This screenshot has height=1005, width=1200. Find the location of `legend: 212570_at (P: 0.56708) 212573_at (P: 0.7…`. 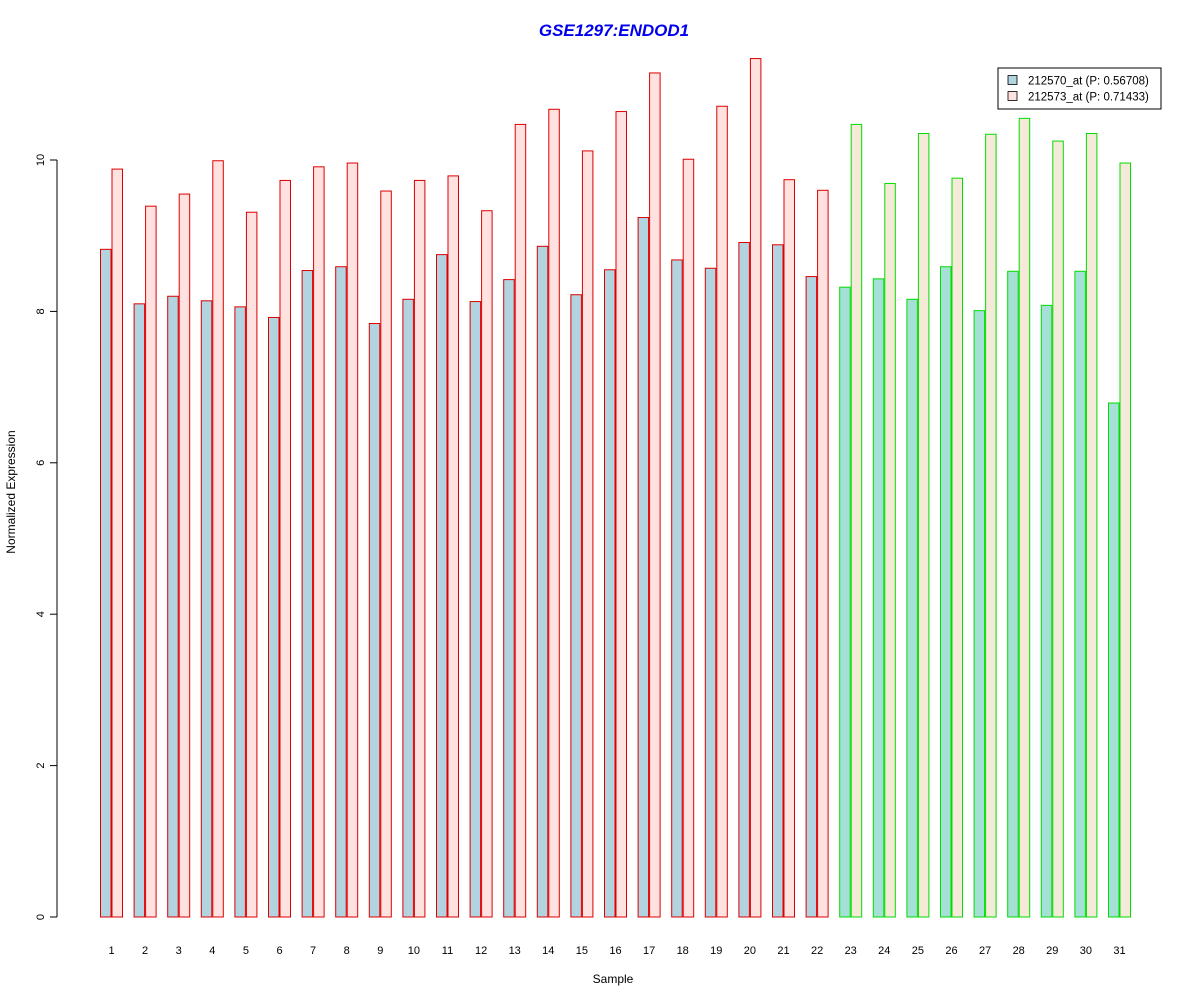

legend: 212570_at (P: 0.56708) 212573_at (P: 0.7… is located at coordinates (1079, 88).